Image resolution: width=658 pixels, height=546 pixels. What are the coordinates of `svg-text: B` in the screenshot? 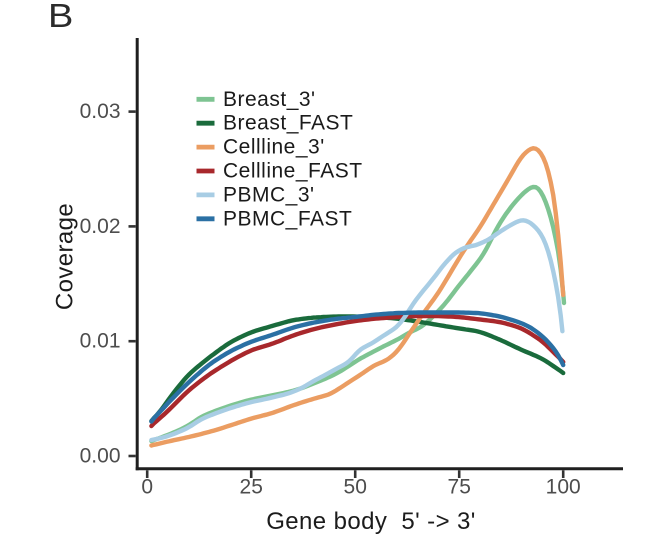 It's located at (60, 17).